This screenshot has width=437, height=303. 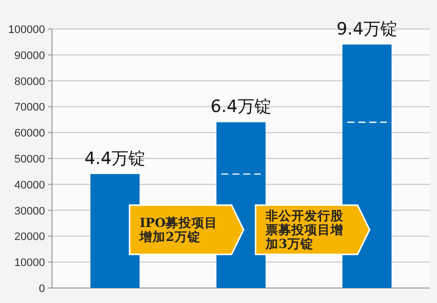 I want to click on y-tick-label: 100000, so click(x=26, y=30).